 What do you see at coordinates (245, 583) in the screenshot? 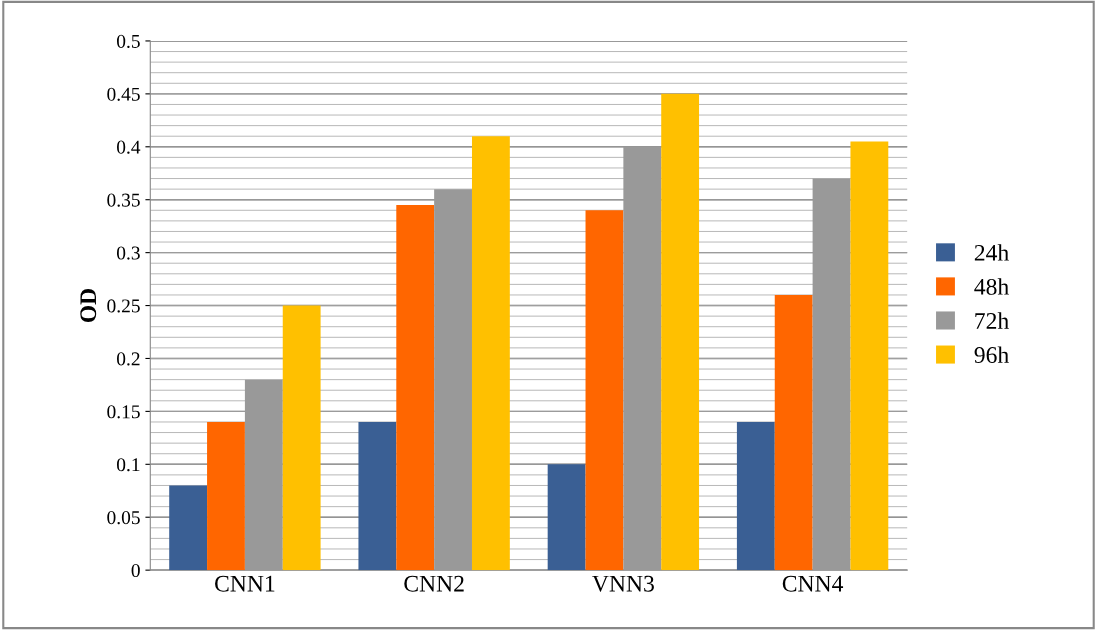
I see `x-tick-label: CNN1` at bounding box center [245, 583].